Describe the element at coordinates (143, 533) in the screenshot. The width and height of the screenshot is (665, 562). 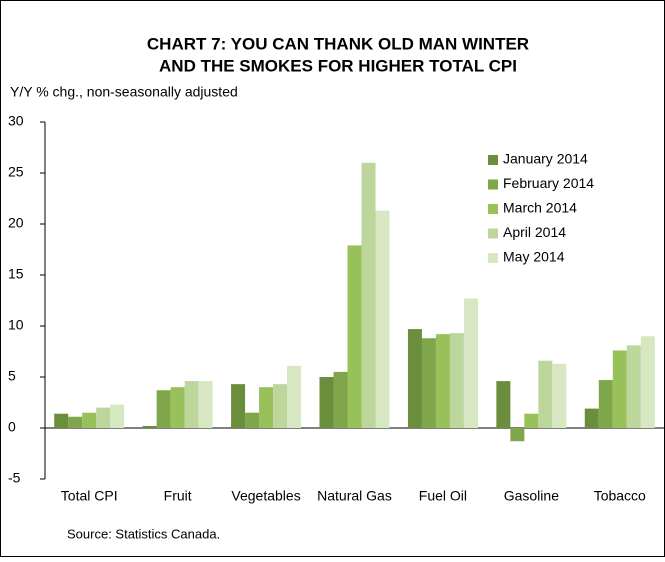
I see `source: Source: Statistics Canada.` at that location.